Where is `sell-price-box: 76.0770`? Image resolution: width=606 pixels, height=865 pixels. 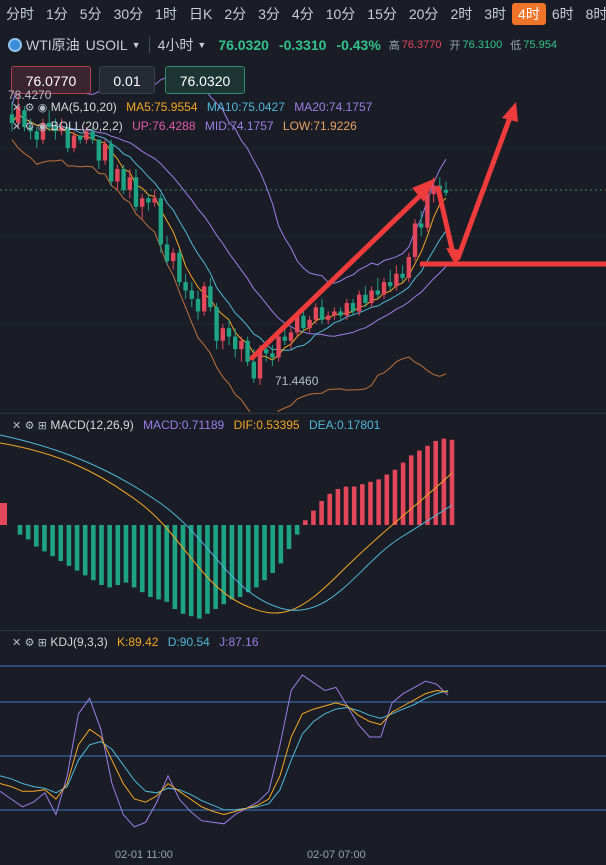
sell-price-box: 76.0770 is located at coordinates (51, 80).